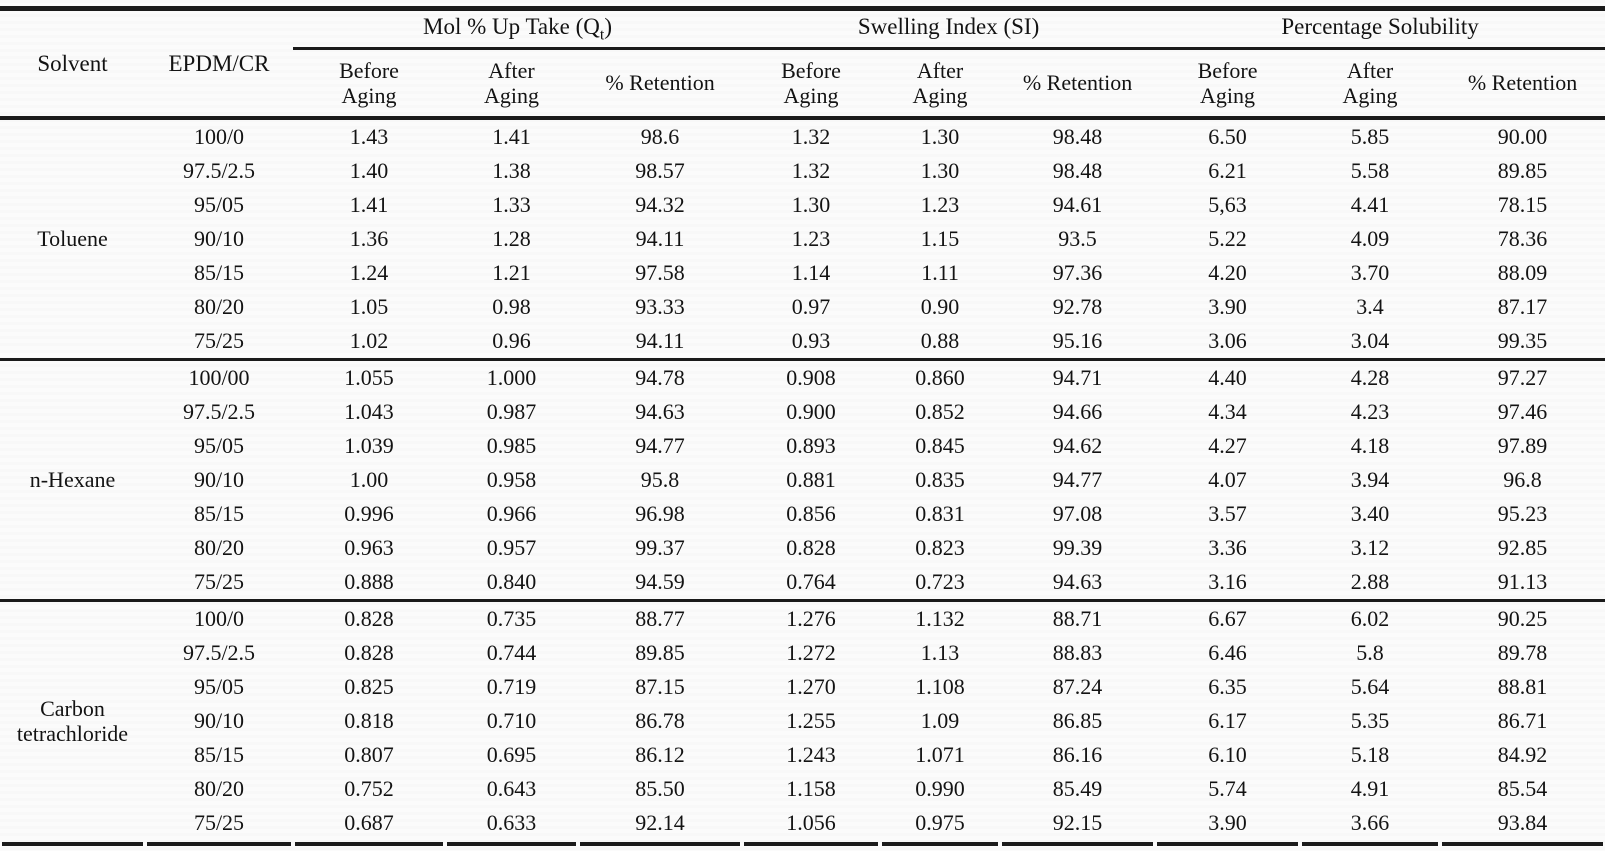 The width and height of the screenshot is (1605, 851). What do you see at coordinates (660, 686) in the screenshot?
I see `cell-value: 87.15` at bounding box center [660, 686].